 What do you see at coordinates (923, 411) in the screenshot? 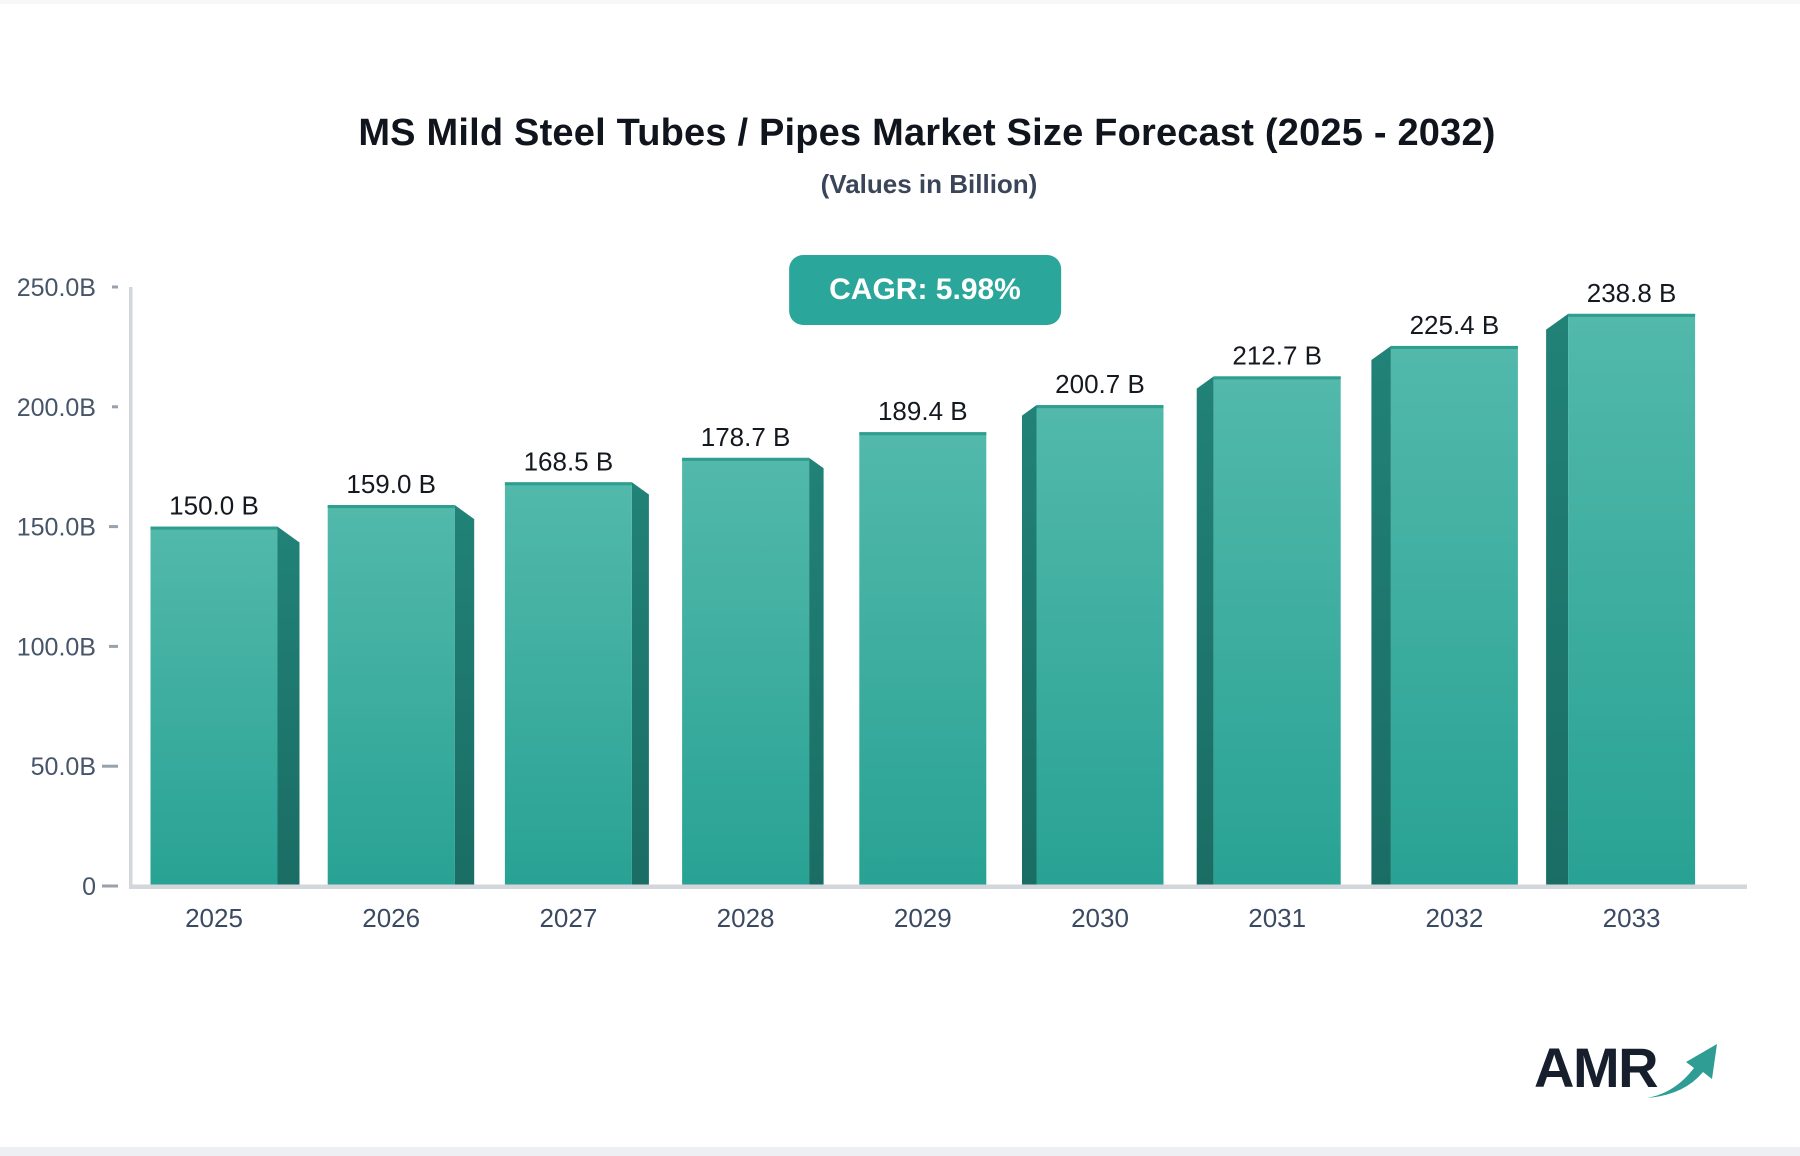
I see `bar-value-label: 189.4 B` at bounding box center [923, 411].